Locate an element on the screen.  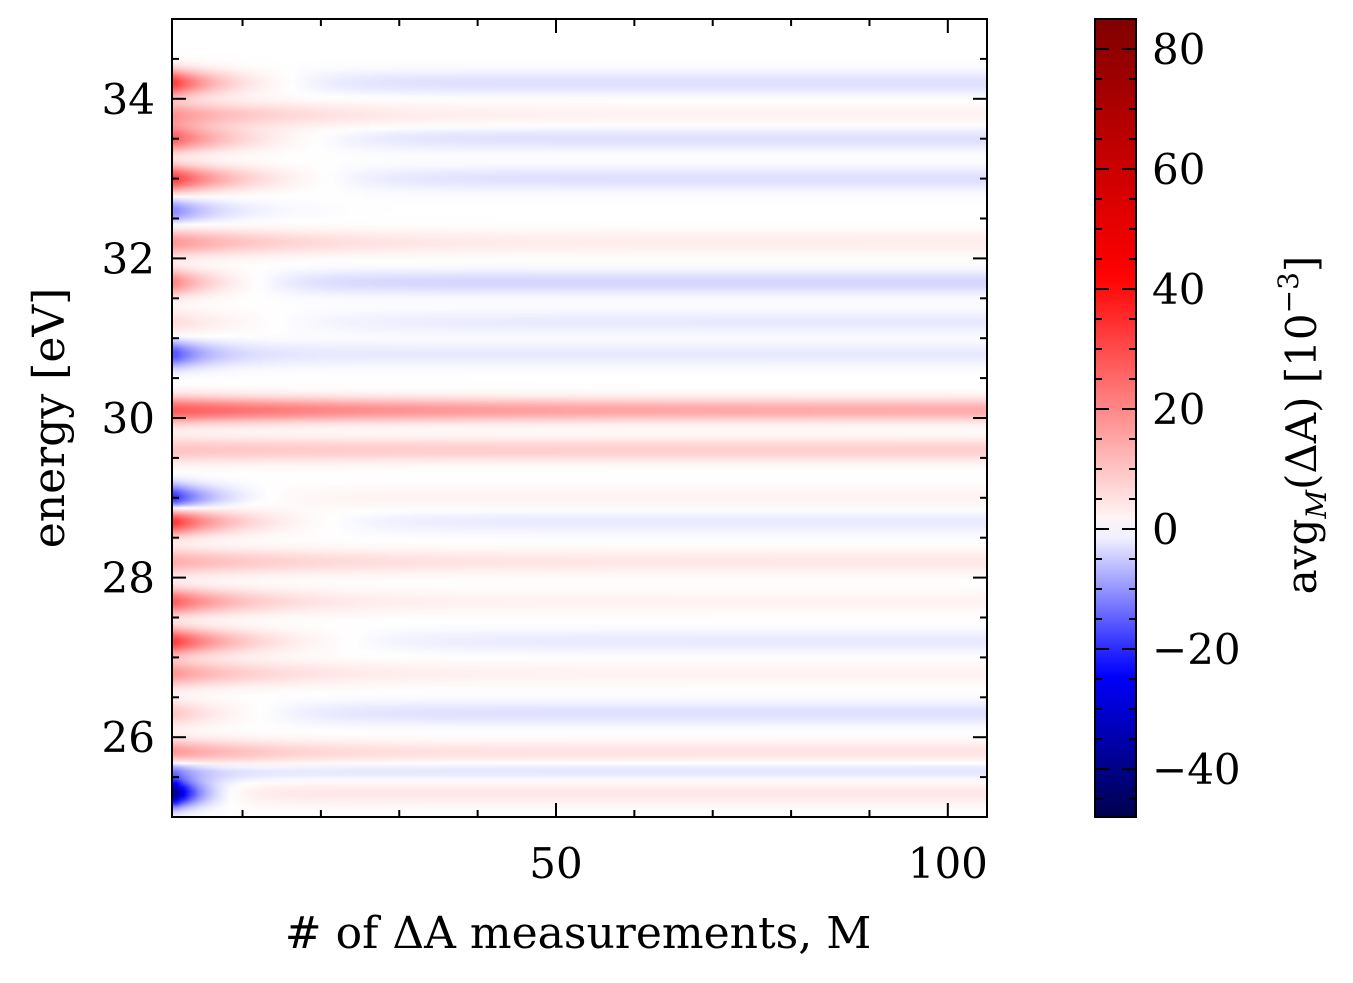
x-tick-label: 50 is located at coordinates (555, 863).